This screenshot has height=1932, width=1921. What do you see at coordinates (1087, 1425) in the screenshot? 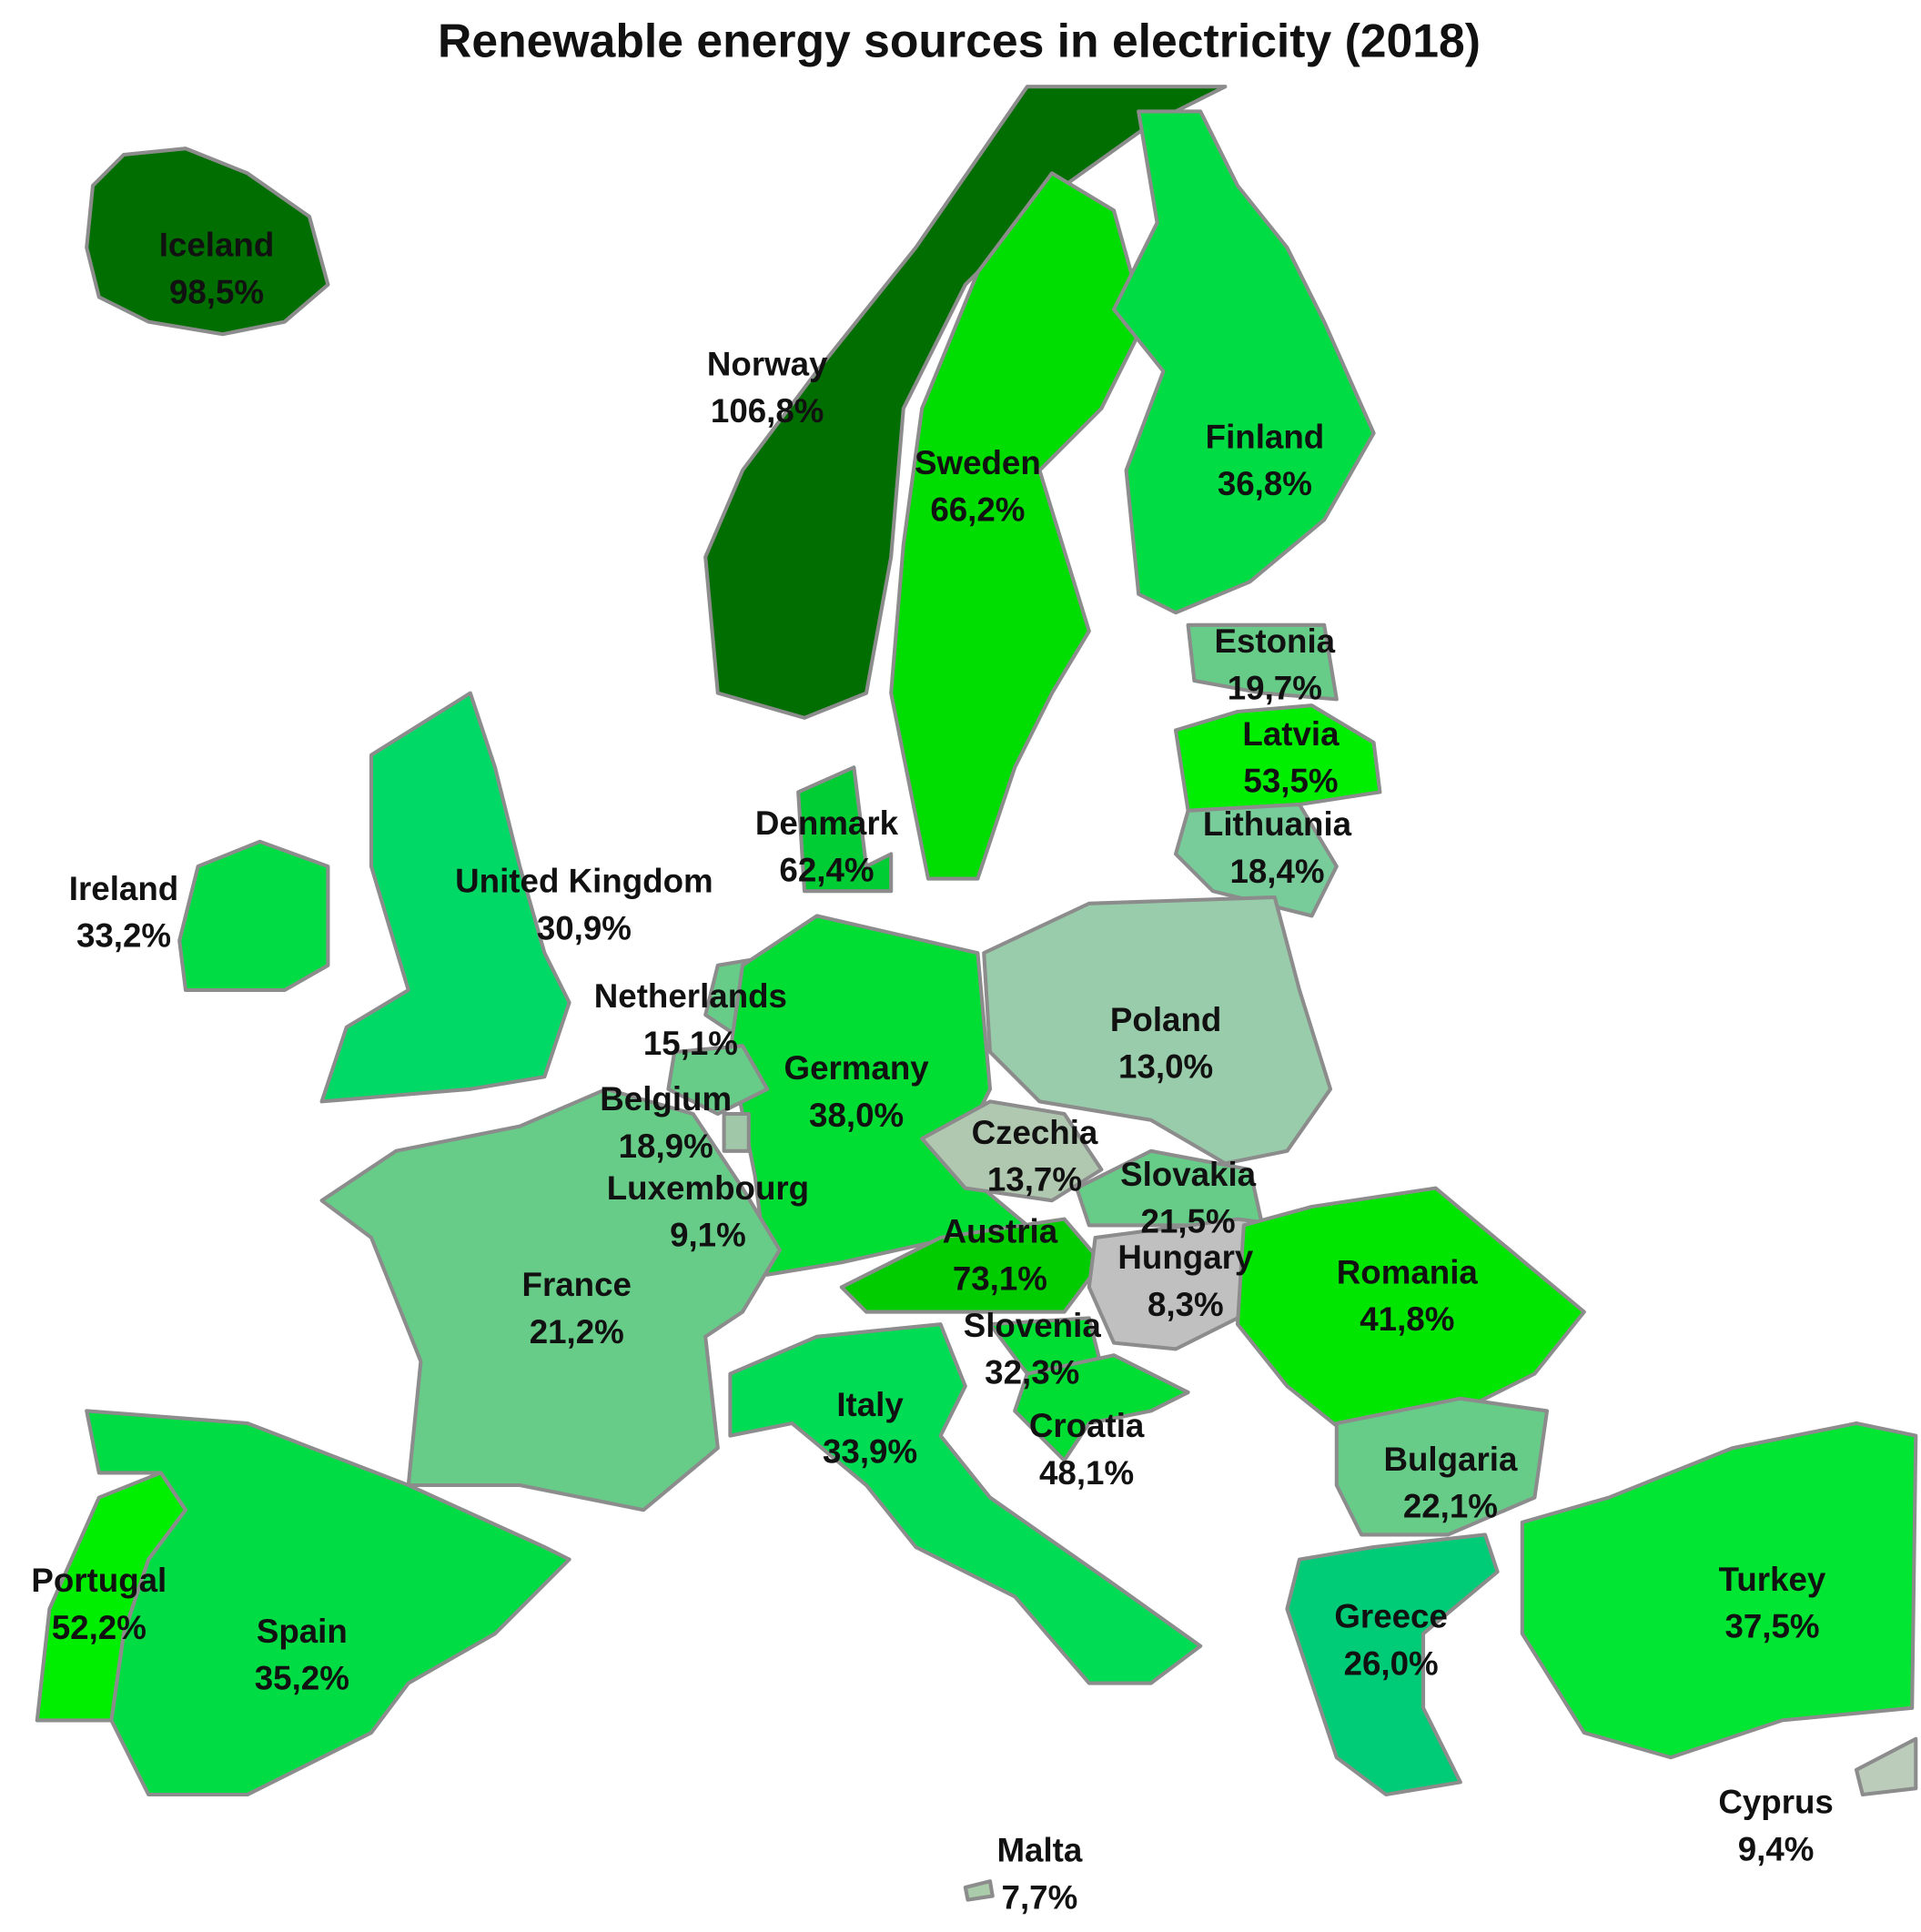
I see `country-name: Croatia` at bounding box center [1087, 1425].